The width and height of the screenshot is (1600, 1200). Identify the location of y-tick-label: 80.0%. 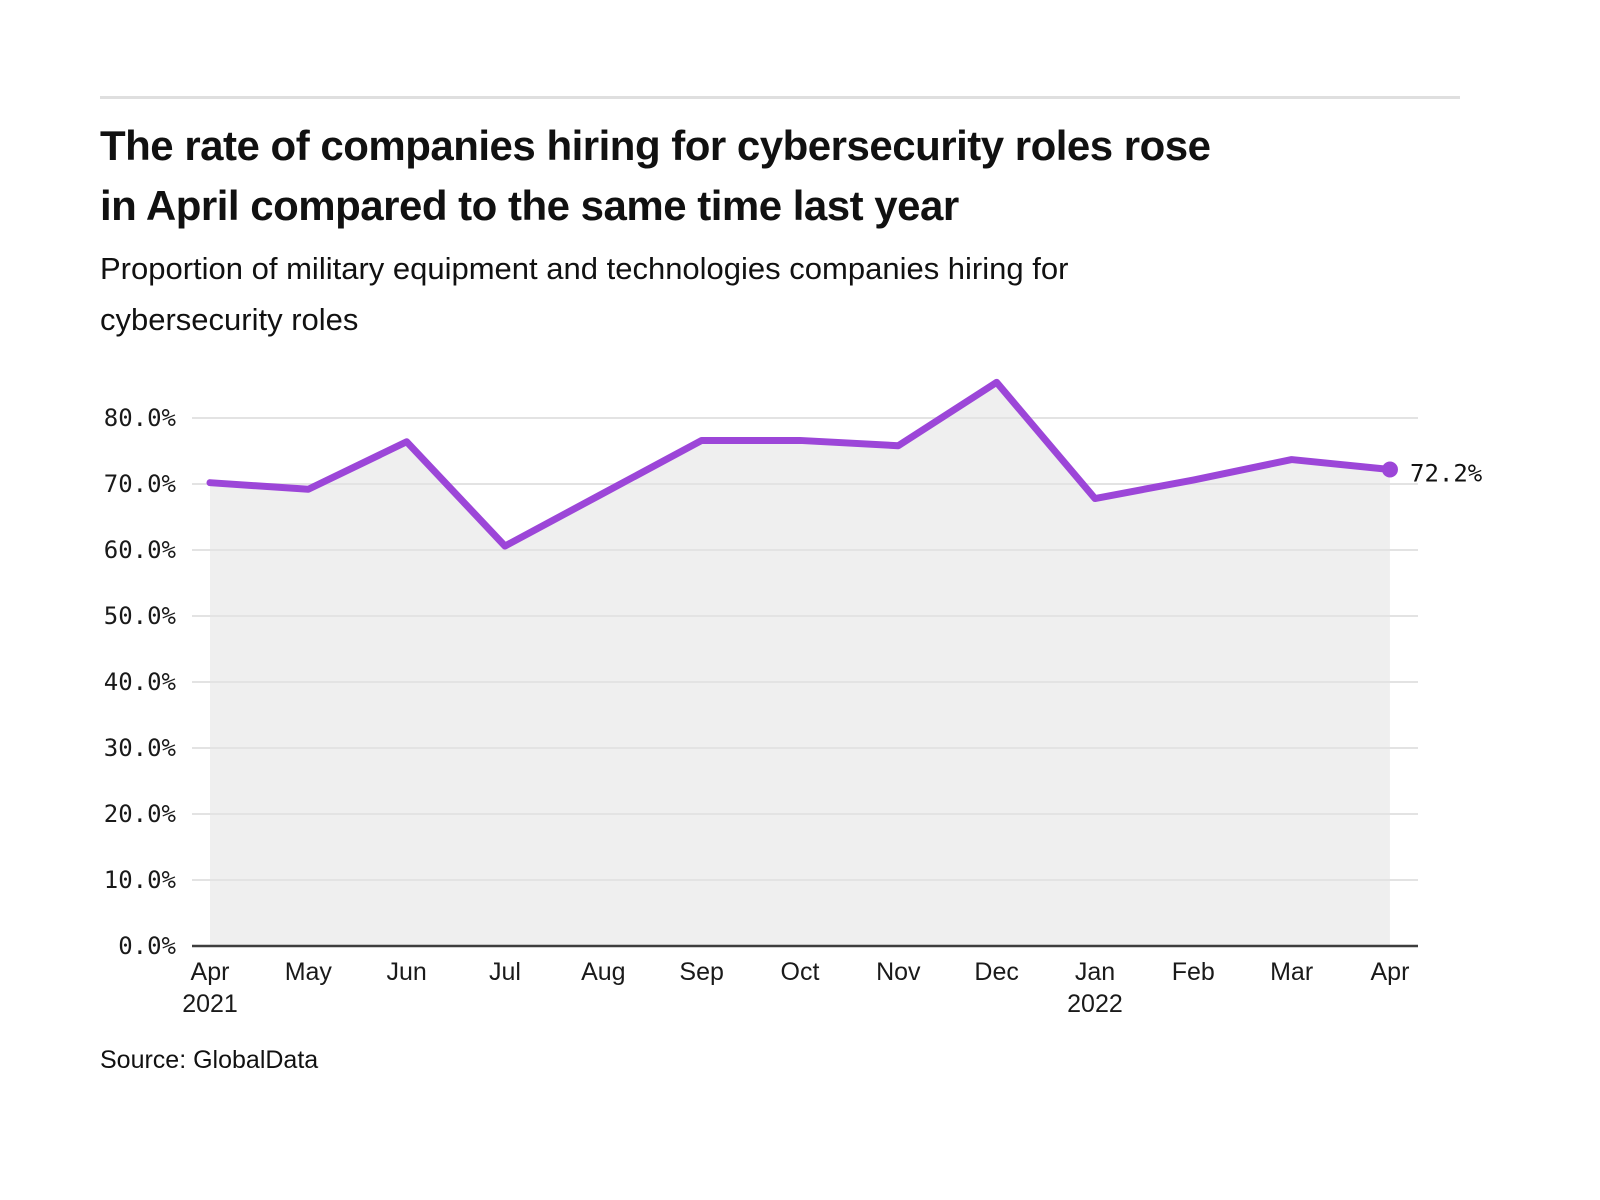
(140, 418).